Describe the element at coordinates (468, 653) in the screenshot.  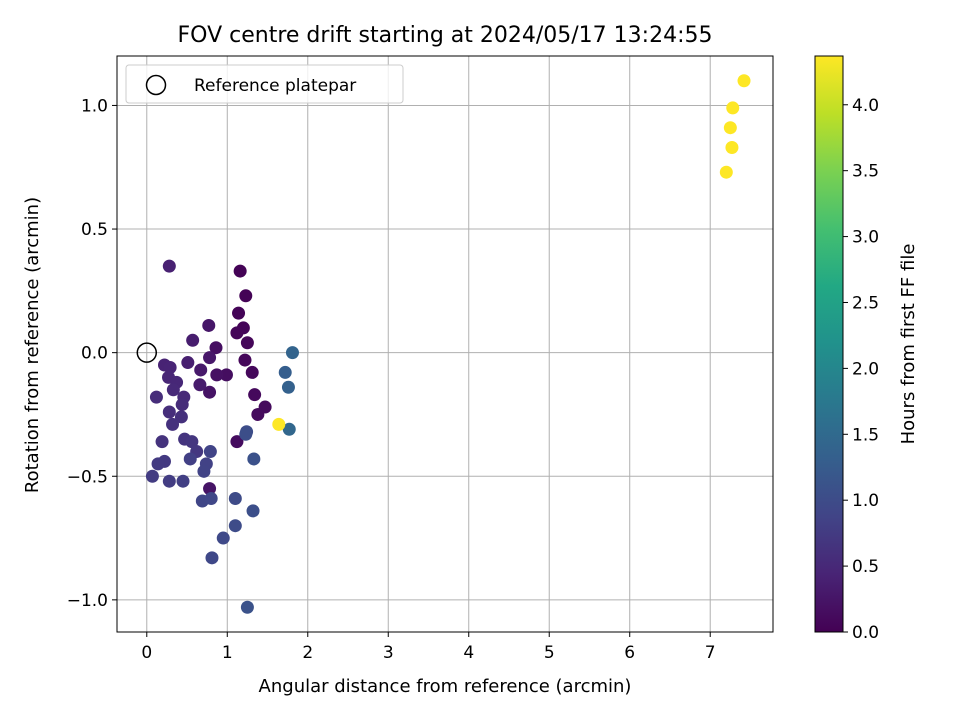
I see `x-tick-label: 4` at that location.